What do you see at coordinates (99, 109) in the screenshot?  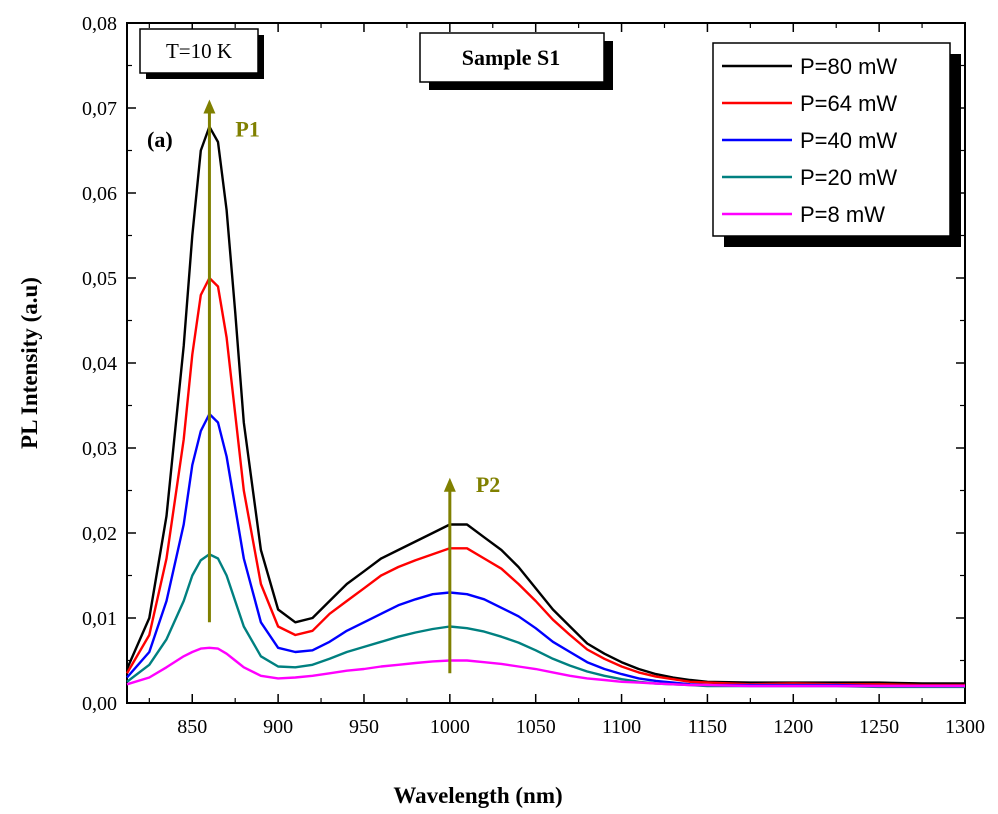 I see `y-tick-label: 0,07` at bounding box center [99, 109].